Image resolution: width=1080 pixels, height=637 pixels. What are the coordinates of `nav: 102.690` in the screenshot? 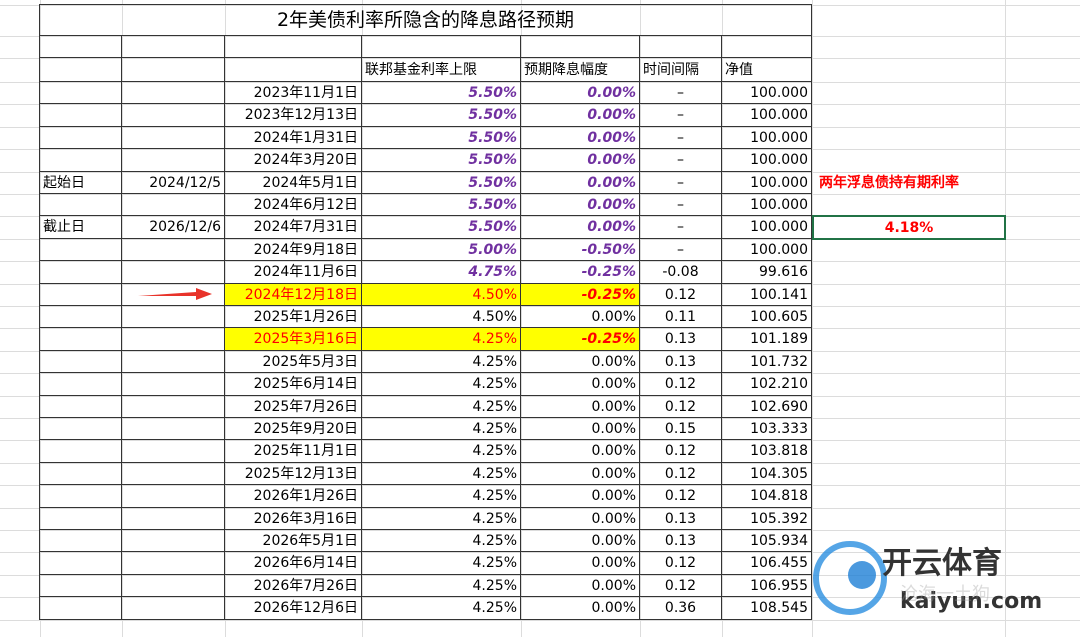 It's located at (766, 406).